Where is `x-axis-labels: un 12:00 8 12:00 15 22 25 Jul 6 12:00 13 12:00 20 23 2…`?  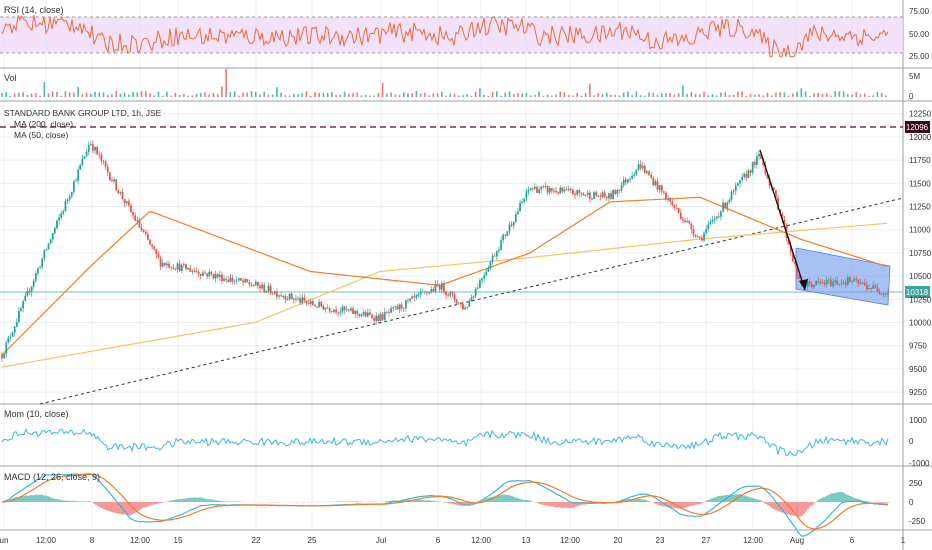
x-axis-labels: un 12:00 8 12:00 15 22 25 Jul 6 12:00 13 12:00 20 23 2… is located at coordinates (453, 540).